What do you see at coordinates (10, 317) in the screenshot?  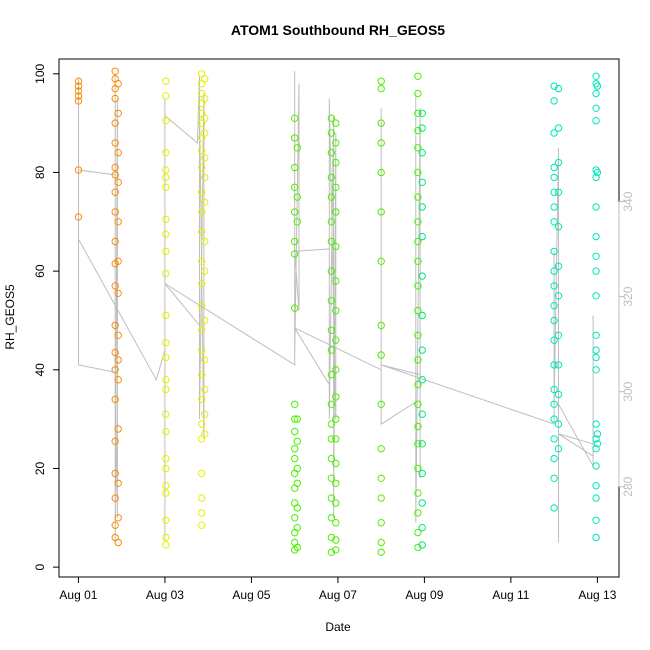 I see `y-axis-label: RH_GEOS5` at bounding box center [10, 317].